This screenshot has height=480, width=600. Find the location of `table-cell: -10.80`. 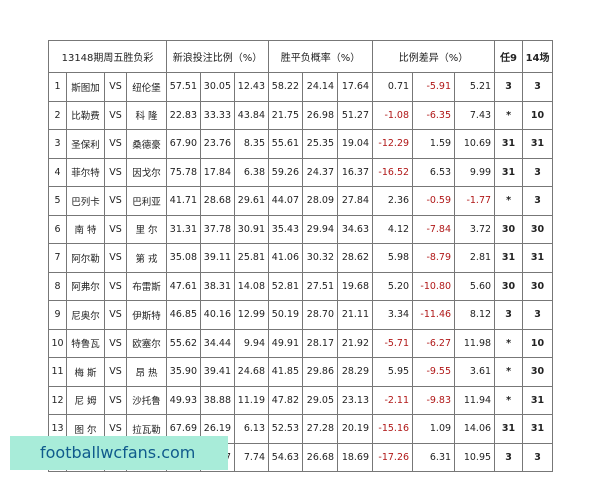

table-cell: -10.80 is located at coordinates (434, 286).